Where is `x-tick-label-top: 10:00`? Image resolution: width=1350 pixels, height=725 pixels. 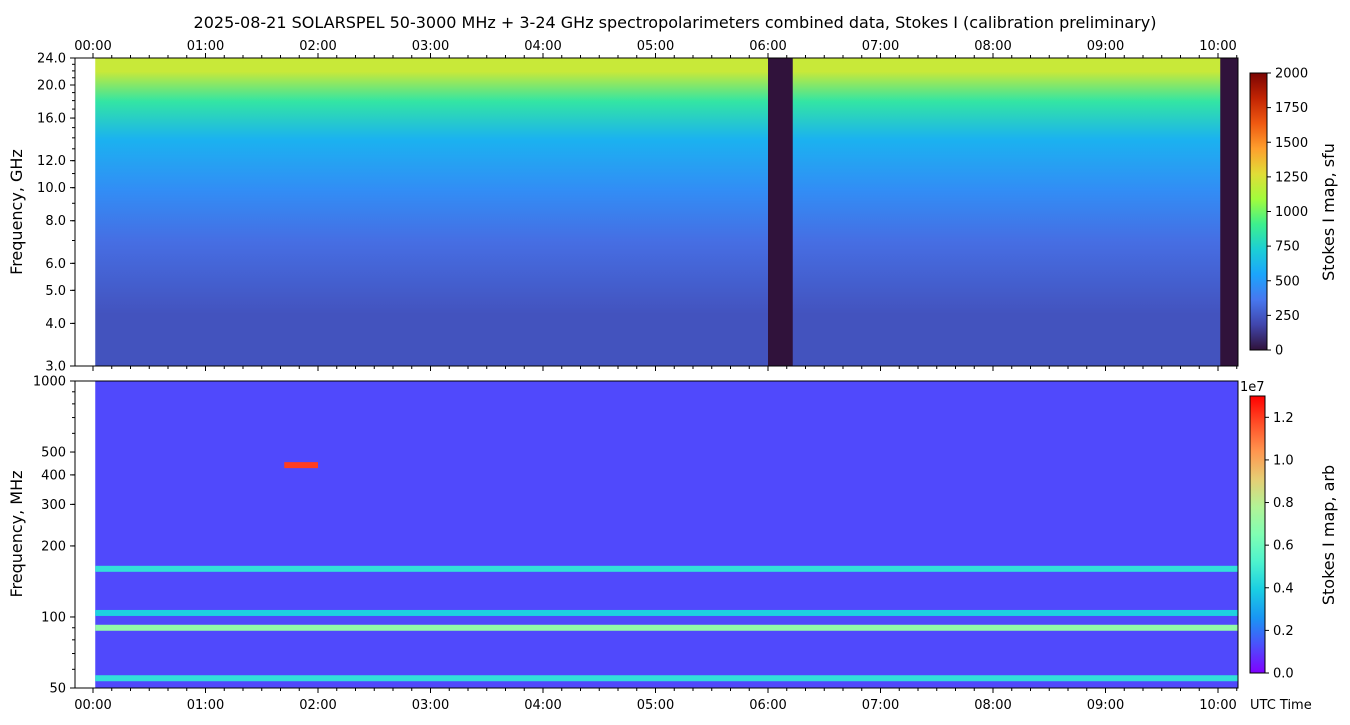 x-tick-label-top: 10:00 is located at coordinates (1217, 46).